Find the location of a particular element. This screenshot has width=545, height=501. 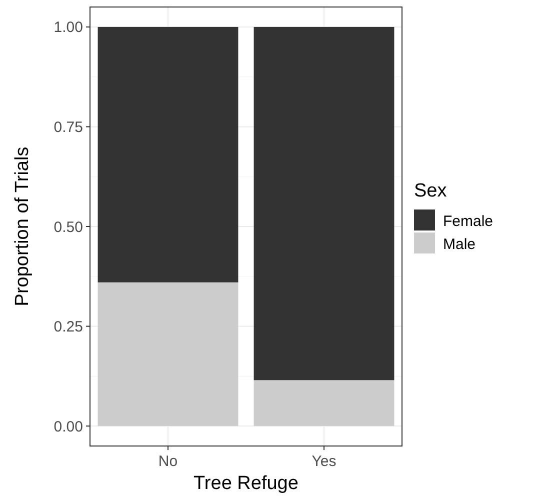

x-axis-title: Tree Refuge is located at coordinates (246, 483).